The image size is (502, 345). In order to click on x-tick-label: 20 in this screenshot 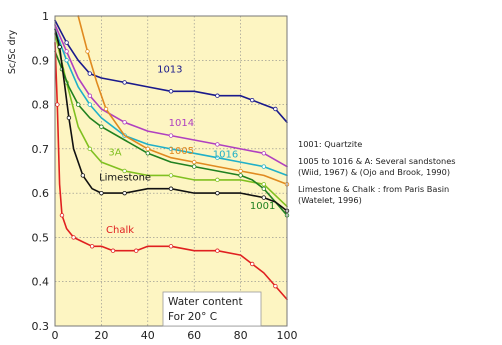, I will do `click(101, 335)`.